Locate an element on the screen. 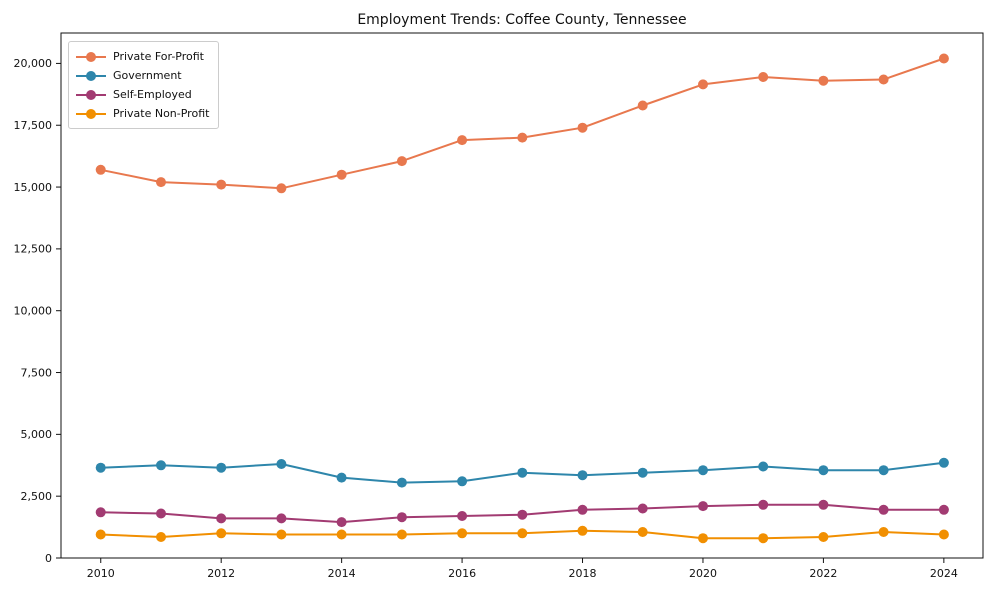 The height and width of the screenshot is (600, 1000). legend-item: Private Non-Profit is located at coordinates (142, 113).